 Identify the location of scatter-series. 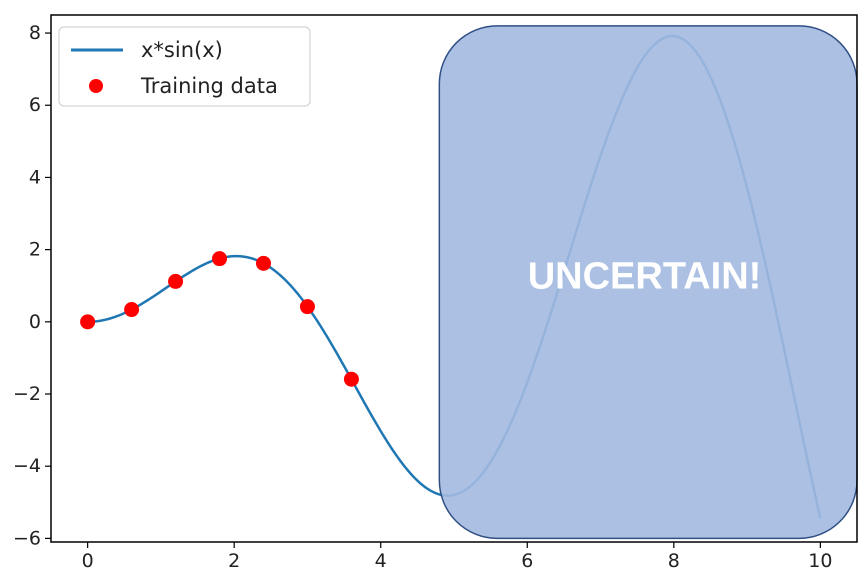
(219, 319).